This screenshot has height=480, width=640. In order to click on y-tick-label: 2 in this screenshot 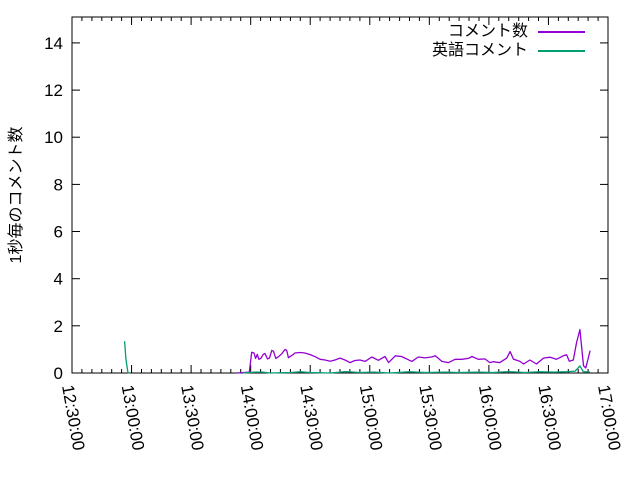, I will do `click(58, 326)`.